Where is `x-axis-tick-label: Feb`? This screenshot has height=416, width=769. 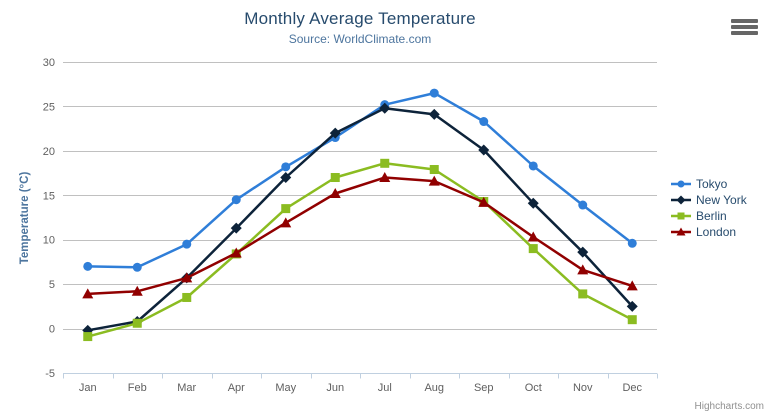
x-axis-tick-label: Feb is located at coordinates (137, 388).